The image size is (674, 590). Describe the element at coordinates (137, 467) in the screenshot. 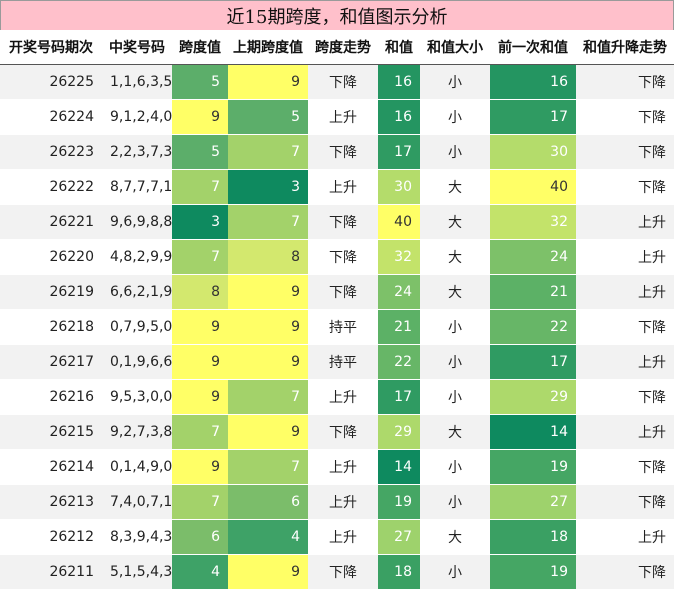

I see `cell-numbers: 0,1,4,9,0` at that location.